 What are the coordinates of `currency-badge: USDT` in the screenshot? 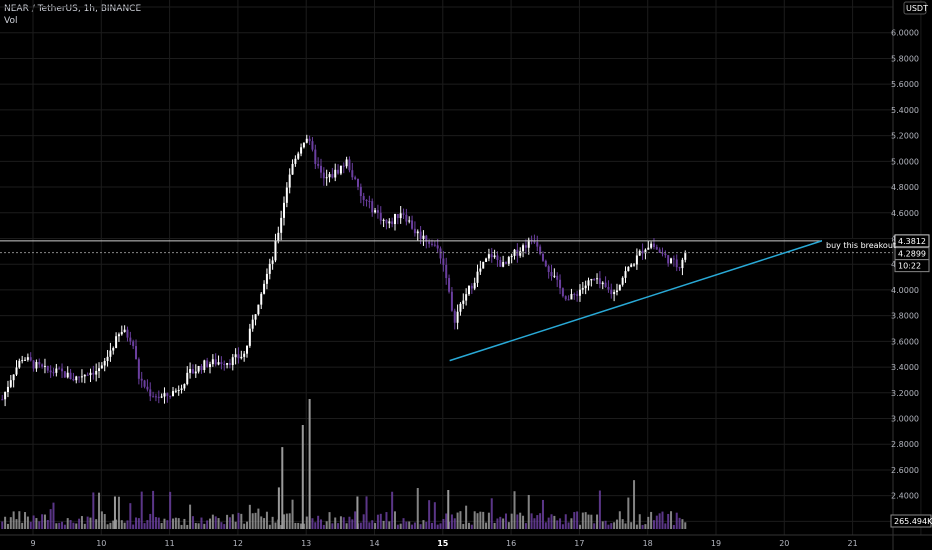 It's located at (915, 8).